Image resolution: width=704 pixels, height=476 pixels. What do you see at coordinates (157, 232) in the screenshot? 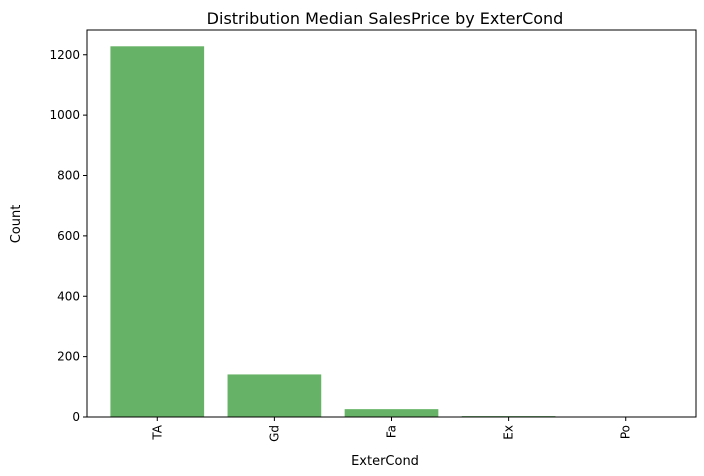
I see `bar-ta` at bounding box center [157, 232].